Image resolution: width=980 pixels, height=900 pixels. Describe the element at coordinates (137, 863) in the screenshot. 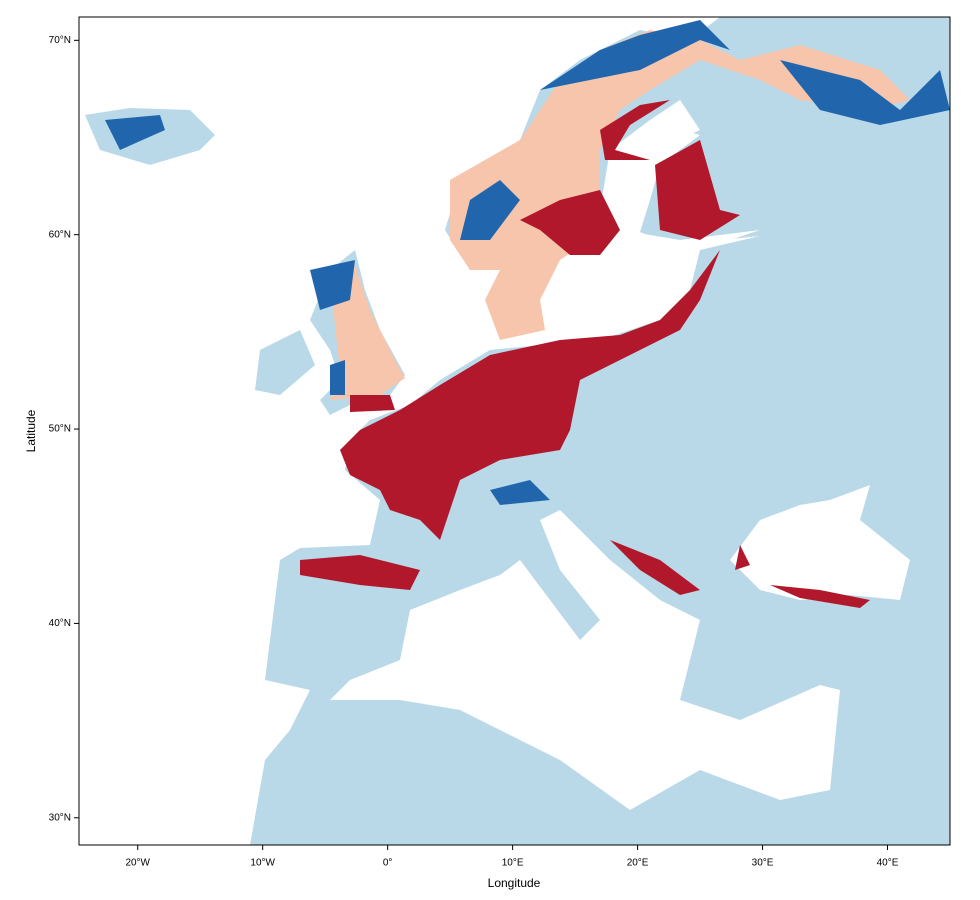

I see `x-tick-label: 20°W` at that location.